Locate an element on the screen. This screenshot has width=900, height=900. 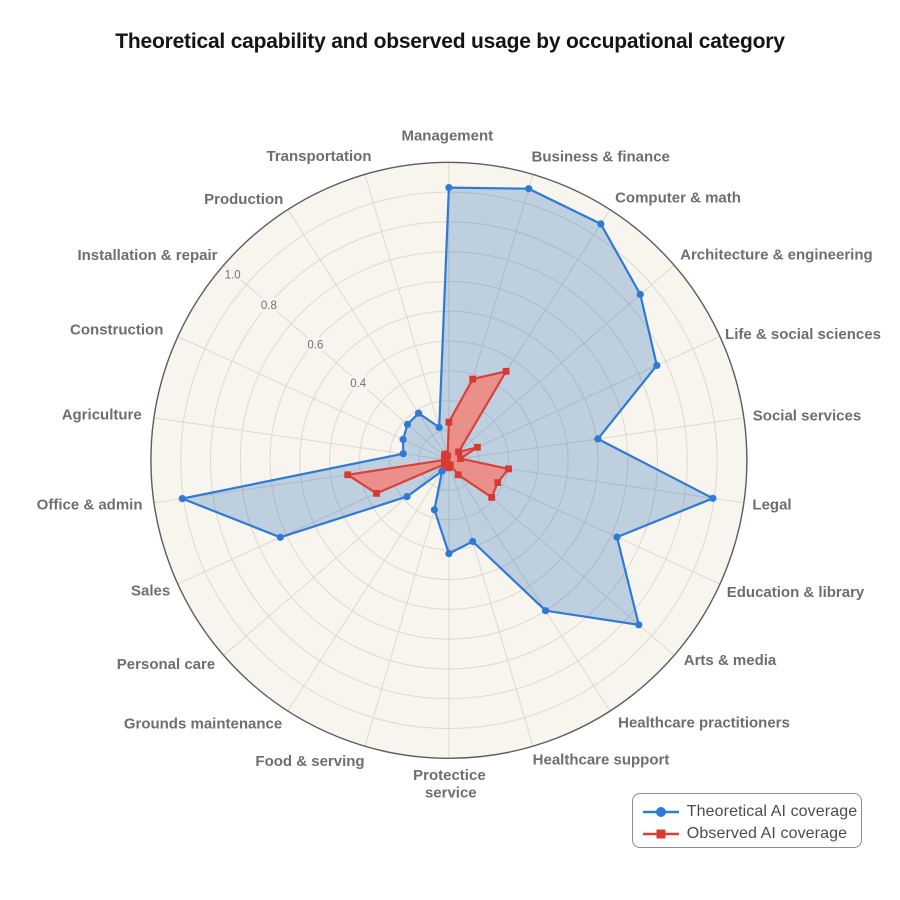
svg-text: service is located at coordinates (451, 792).